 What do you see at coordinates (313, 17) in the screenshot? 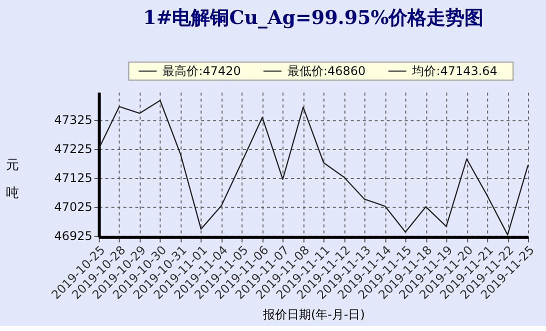
I see `chart-title: 1#电解铜Cu_Ag=99.95%价格走势图` at bounding box center [313, 17].